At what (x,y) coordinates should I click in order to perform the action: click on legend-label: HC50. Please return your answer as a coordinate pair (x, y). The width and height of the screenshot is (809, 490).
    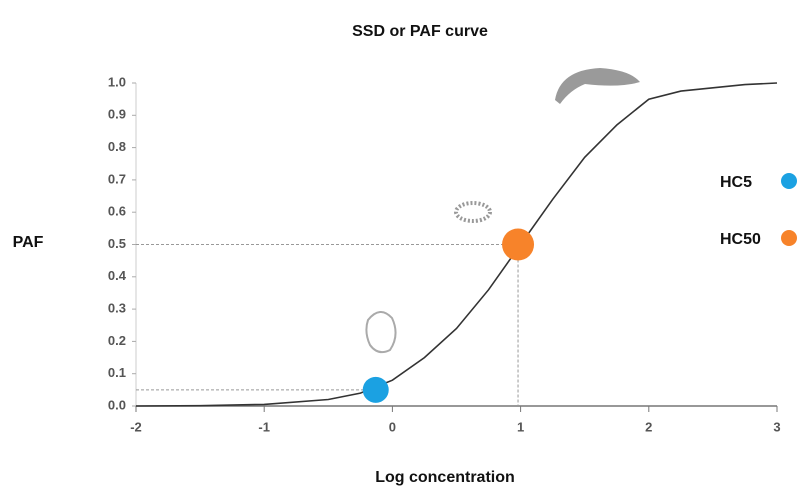
    Looking at the image, I should click on (740, 239).